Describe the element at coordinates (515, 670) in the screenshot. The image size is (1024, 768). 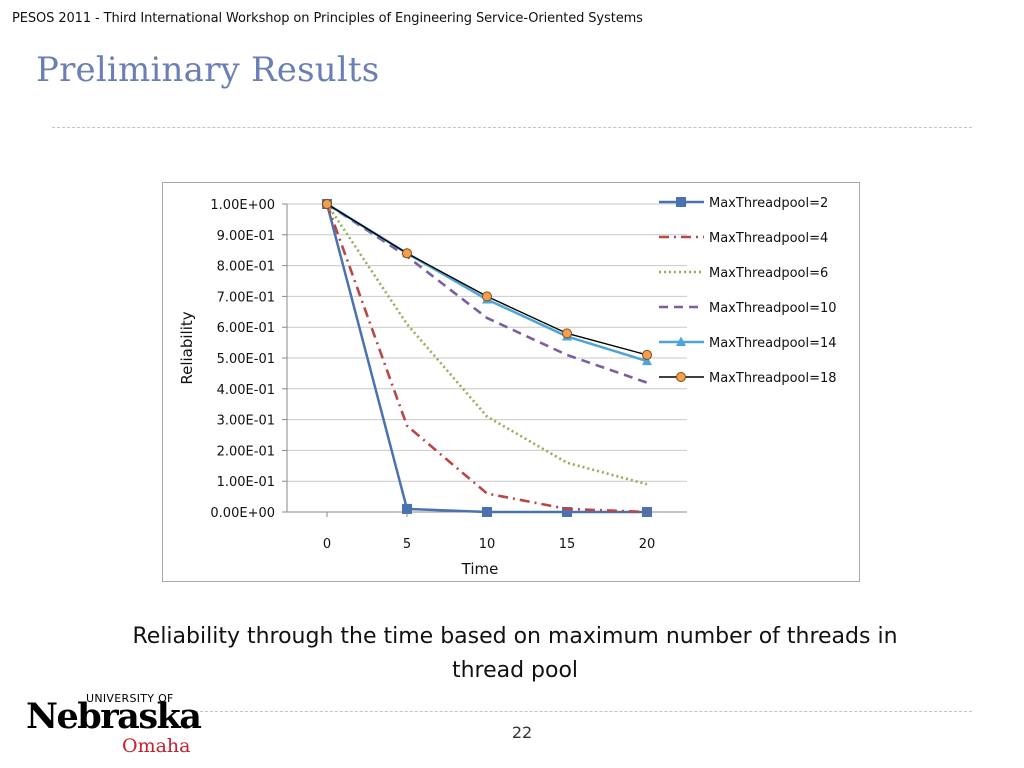
I see `caption-line-2: thread pool` at that location.